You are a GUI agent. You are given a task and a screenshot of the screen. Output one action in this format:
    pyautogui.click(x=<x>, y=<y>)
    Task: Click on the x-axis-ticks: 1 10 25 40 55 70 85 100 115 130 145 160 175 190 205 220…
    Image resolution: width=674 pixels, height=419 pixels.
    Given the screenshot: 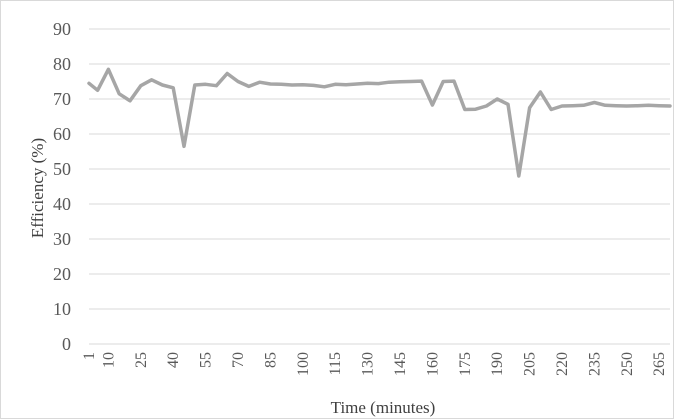 What is the action you would take?
    pyautogui.click(x=374, y=364)
    